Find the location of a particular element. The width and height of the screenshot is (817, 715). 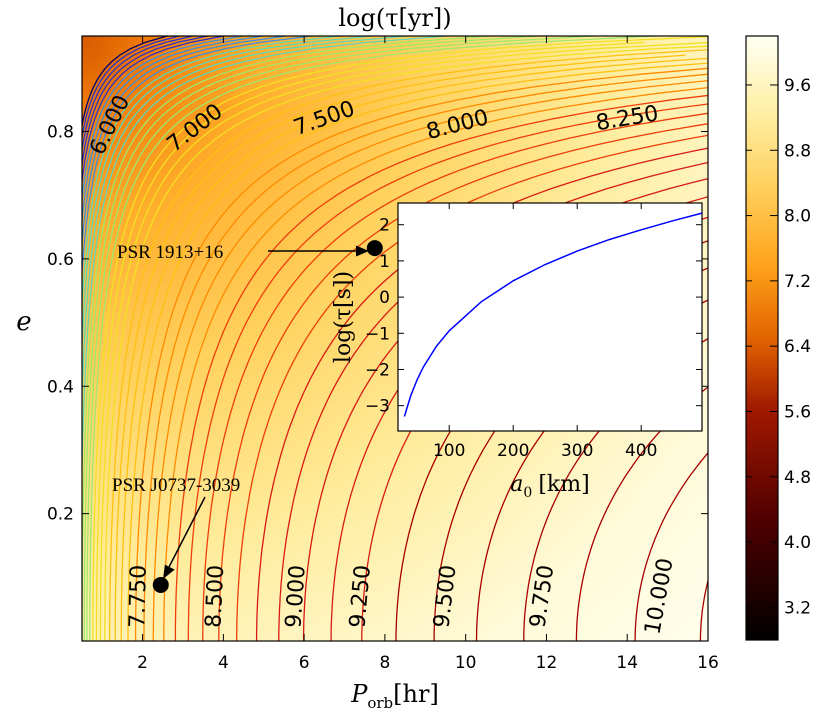

inset-plot-background is located at coordinates (550, 317).